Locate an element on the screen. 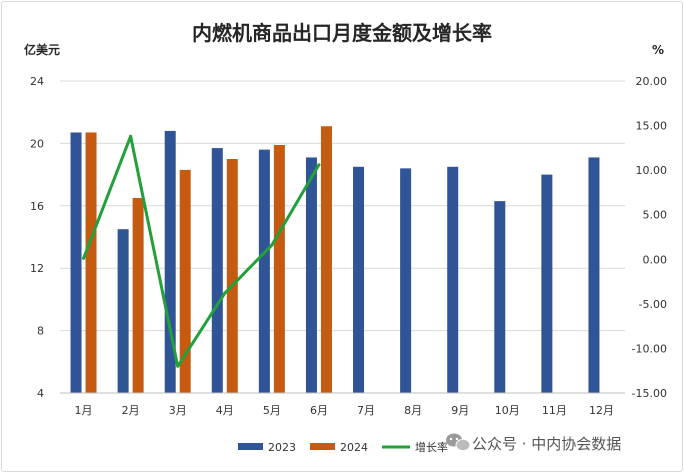 The image size is (684, 473). legend-label: 2024 is located at coordinates (354, 447).